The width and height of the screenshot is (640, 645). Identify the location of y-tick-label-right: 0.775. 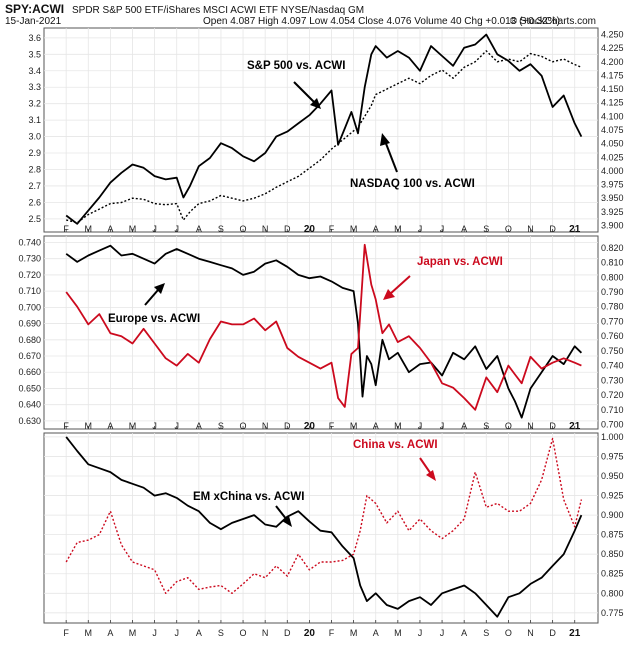
(612, 613).